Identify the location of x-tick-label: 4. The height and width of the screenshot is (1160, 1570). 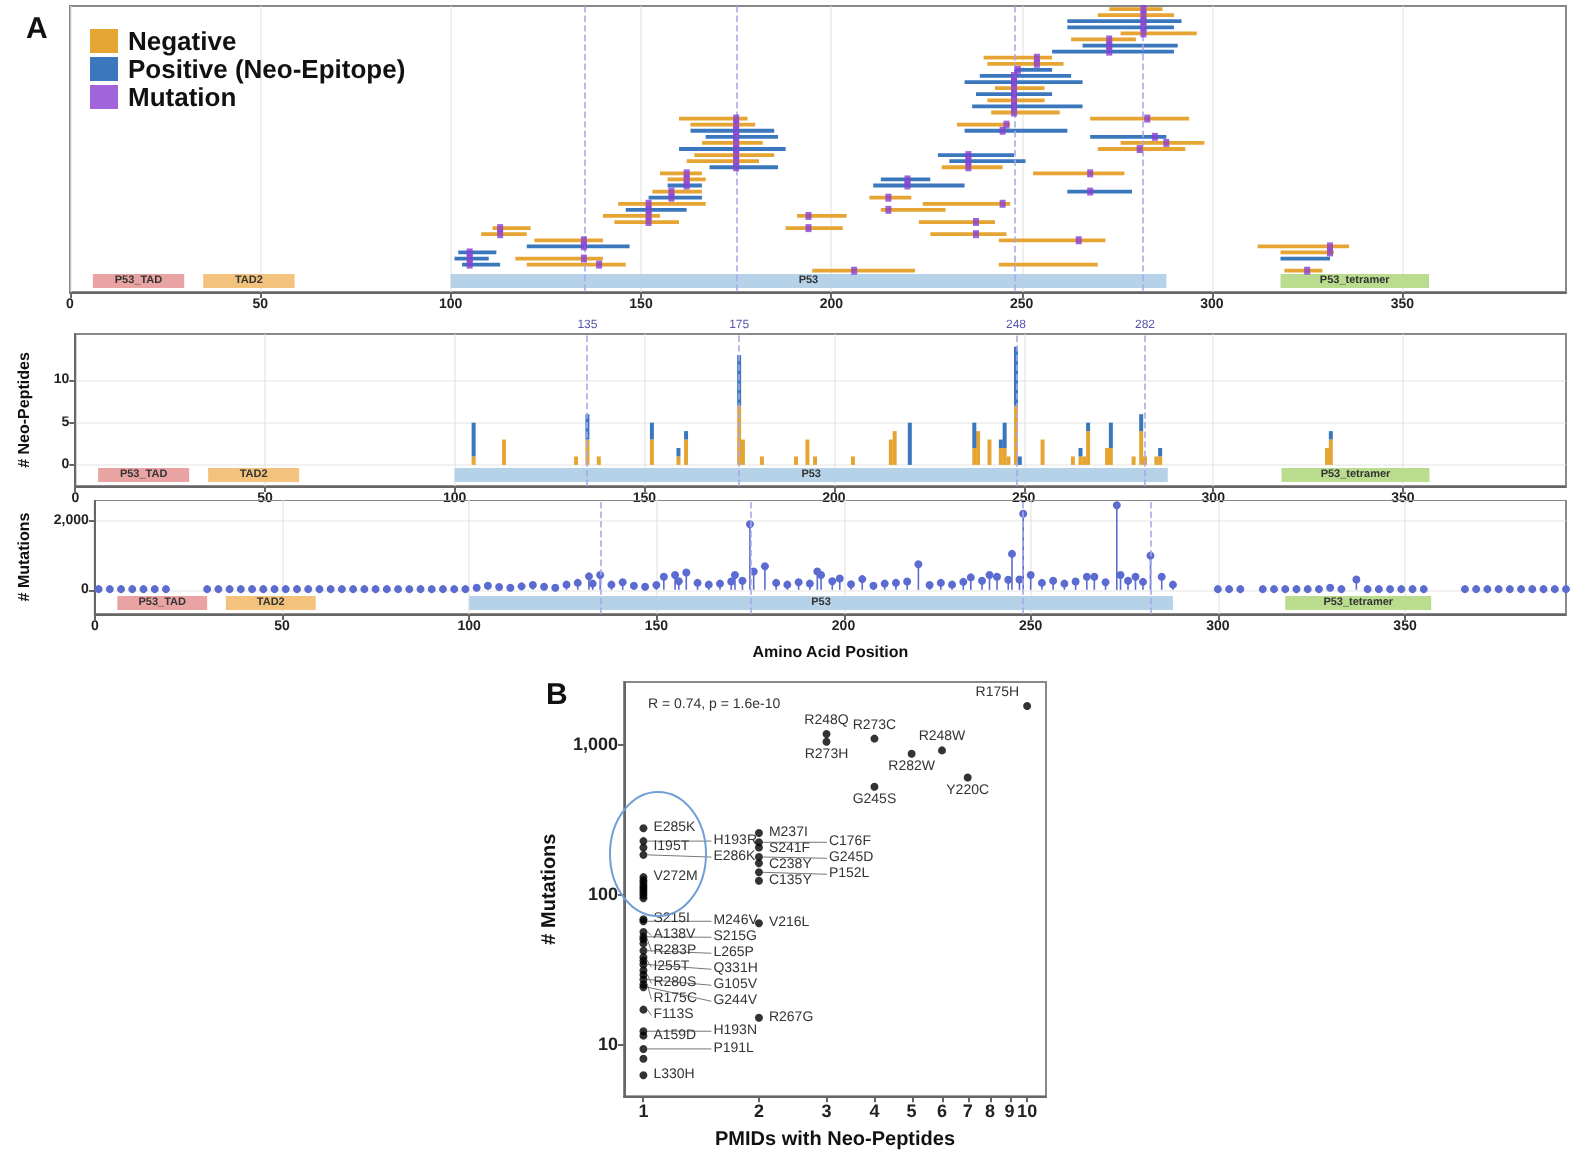
(874, 1111).